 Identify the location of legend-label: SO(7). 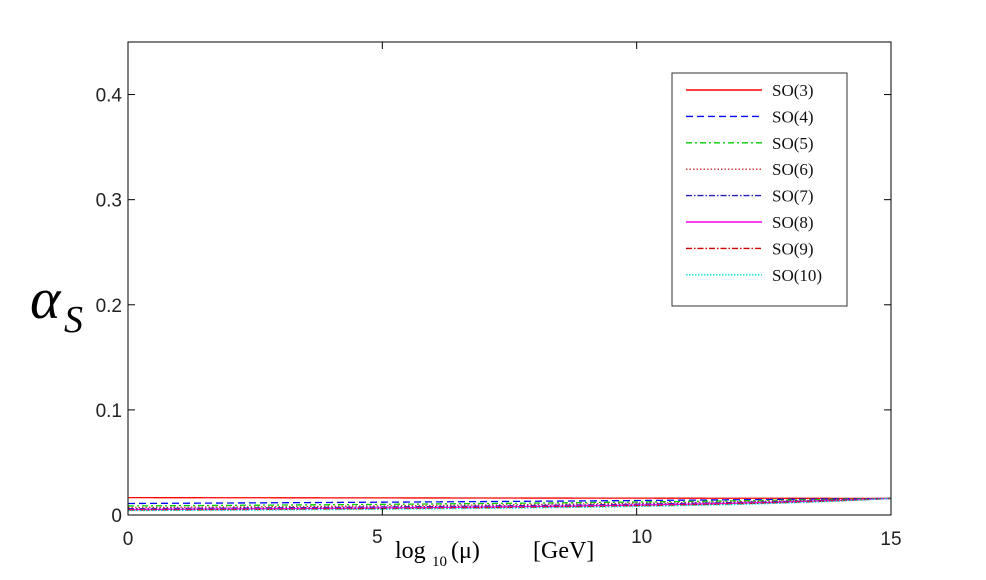
(793, 196).